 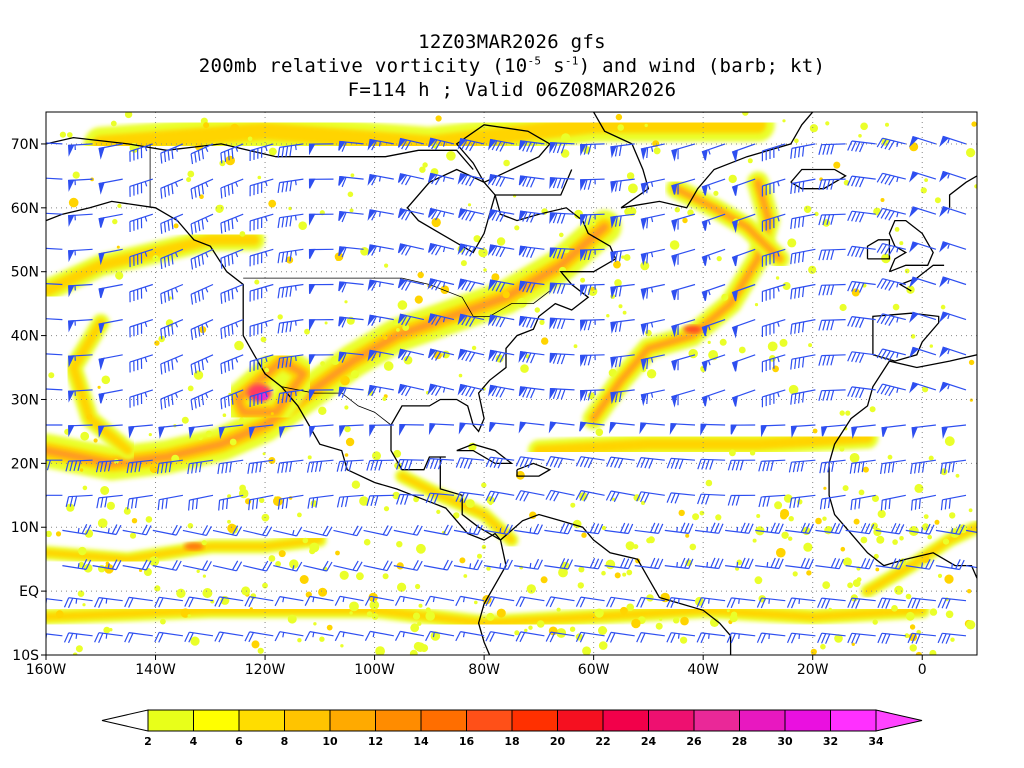 What do you see at coordinates (25, 337) in the screenshot?
I see `lat-tick-label: 40N` at bounding box center [25, 337].